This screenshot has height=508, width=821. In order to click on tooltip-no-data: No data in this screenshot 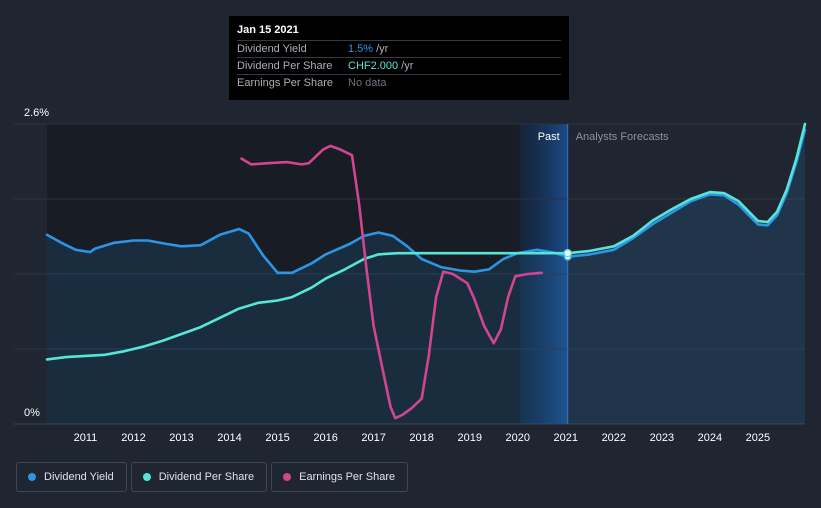, I will do `click(367, 83)`.